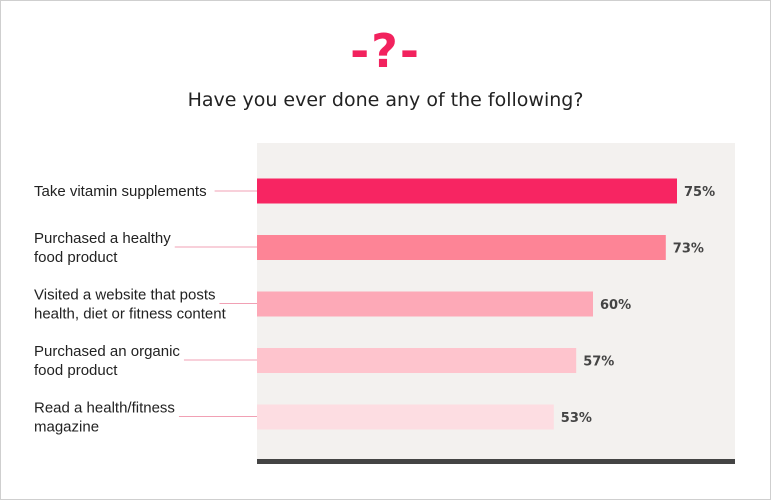 The height and width of the screenshot is (500, 771). Describe the element at coordinates (576, 418) in the screenshot. I see `value-label-5: 53%` at that location.